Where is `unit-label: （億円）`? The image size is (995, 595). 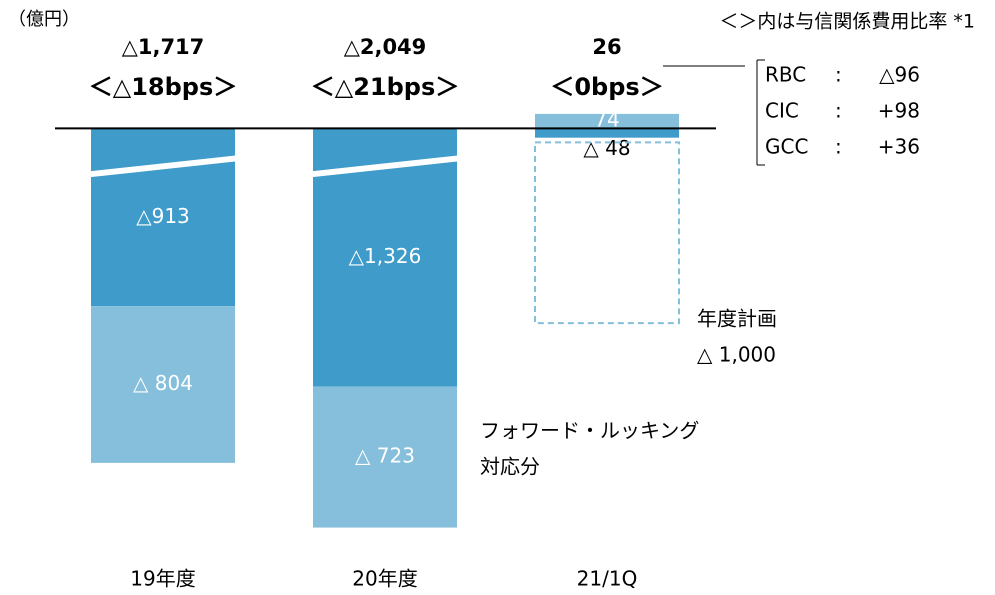 unit-label: （億円） is located at coordinates (44, 19).